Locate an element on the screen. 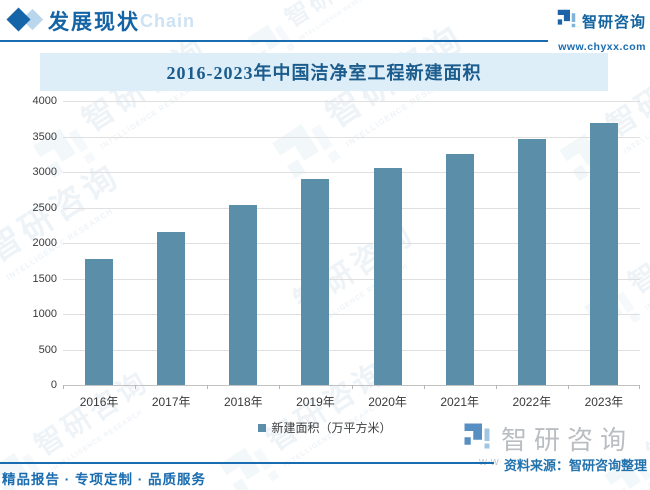 This screenshot has height=490, width=650. header-divider is located at coordinates (274, 41).